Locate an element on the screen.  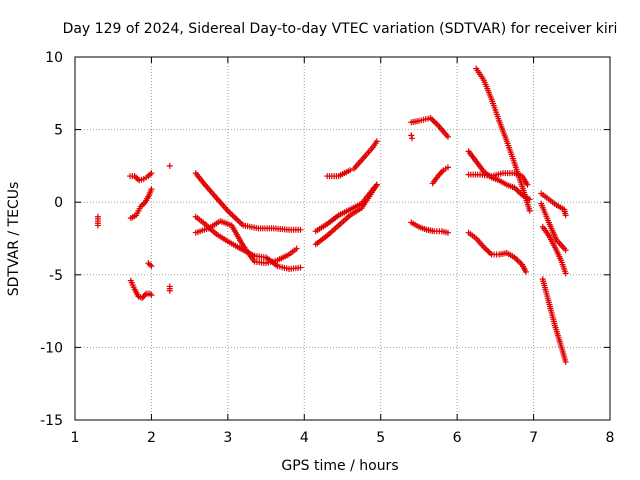
series-s18 is located at coordinates (429, 227).